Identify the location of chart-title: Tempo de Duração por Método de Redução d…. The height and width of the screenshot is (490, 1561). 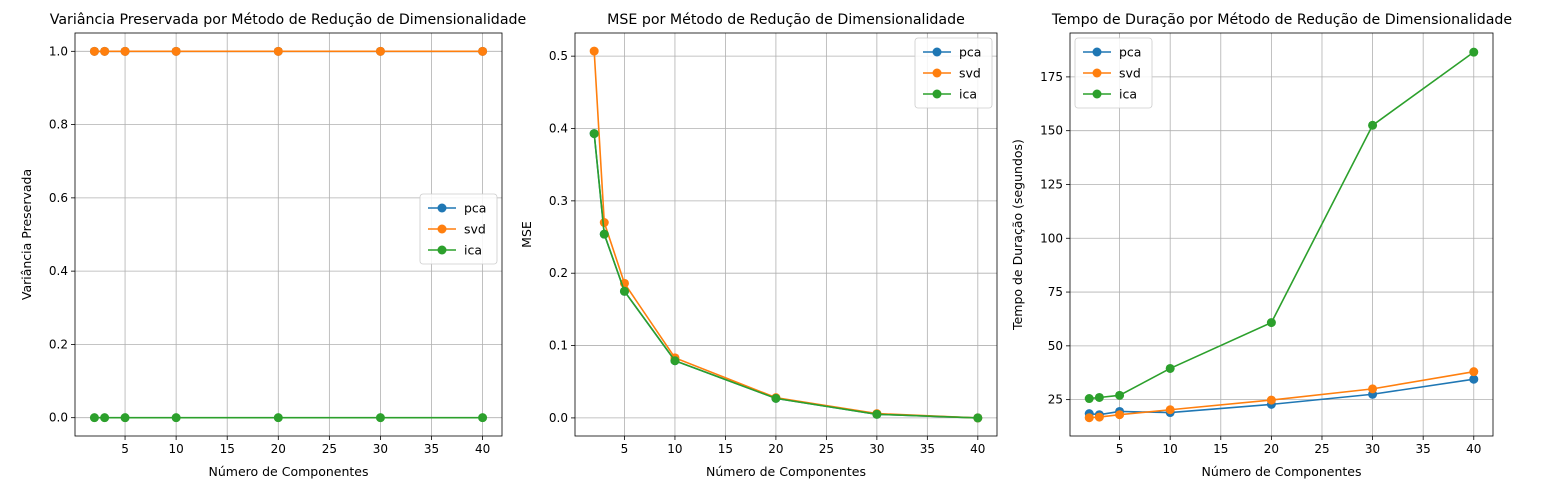
(1281, 20).